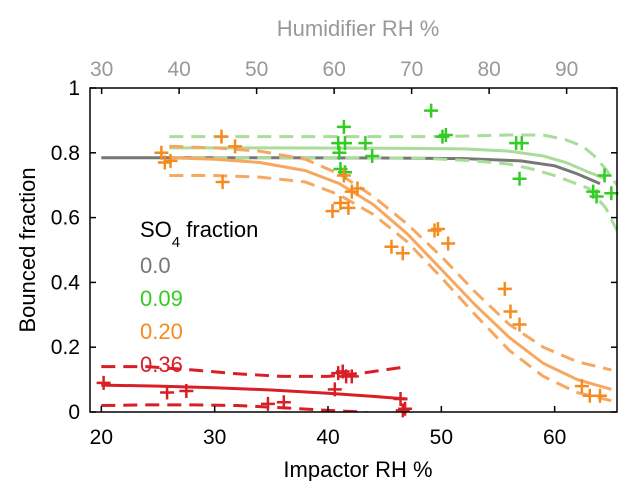 The height and width of the screenshot is (481, 627). What do you see at coordinates (65, 347) in the screenshot?
I see `y-tick-label-1: 0.2` at bounding box center [65, 347].